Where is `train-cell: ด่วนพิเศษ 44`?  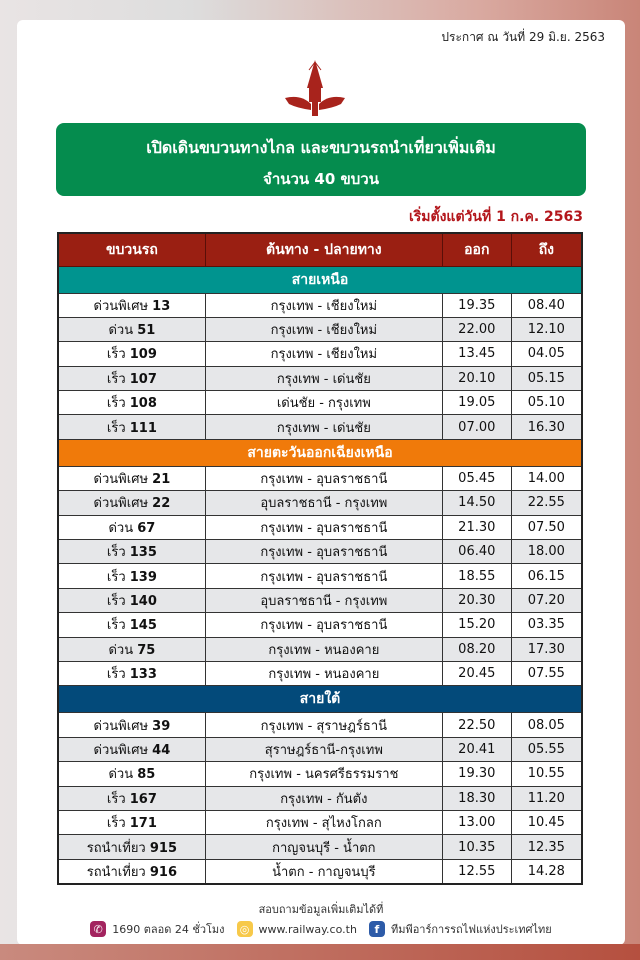 train-cell: ด่วนพิเศษ 44 is located at coordinates (131, 749).